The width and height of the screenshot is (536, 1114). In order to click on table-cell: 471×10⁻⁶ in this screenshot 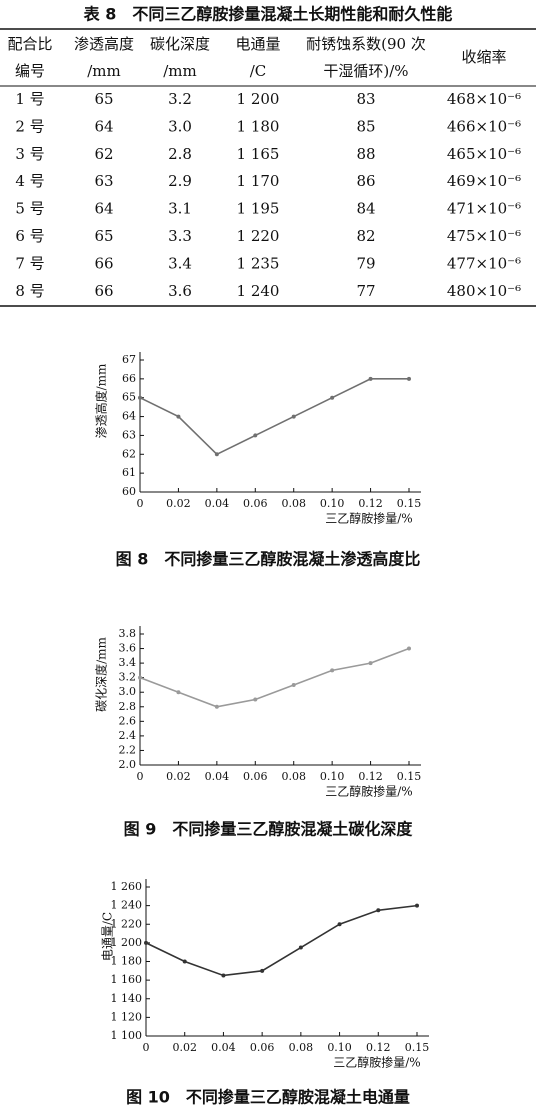, I will do `click(484, 209)`.